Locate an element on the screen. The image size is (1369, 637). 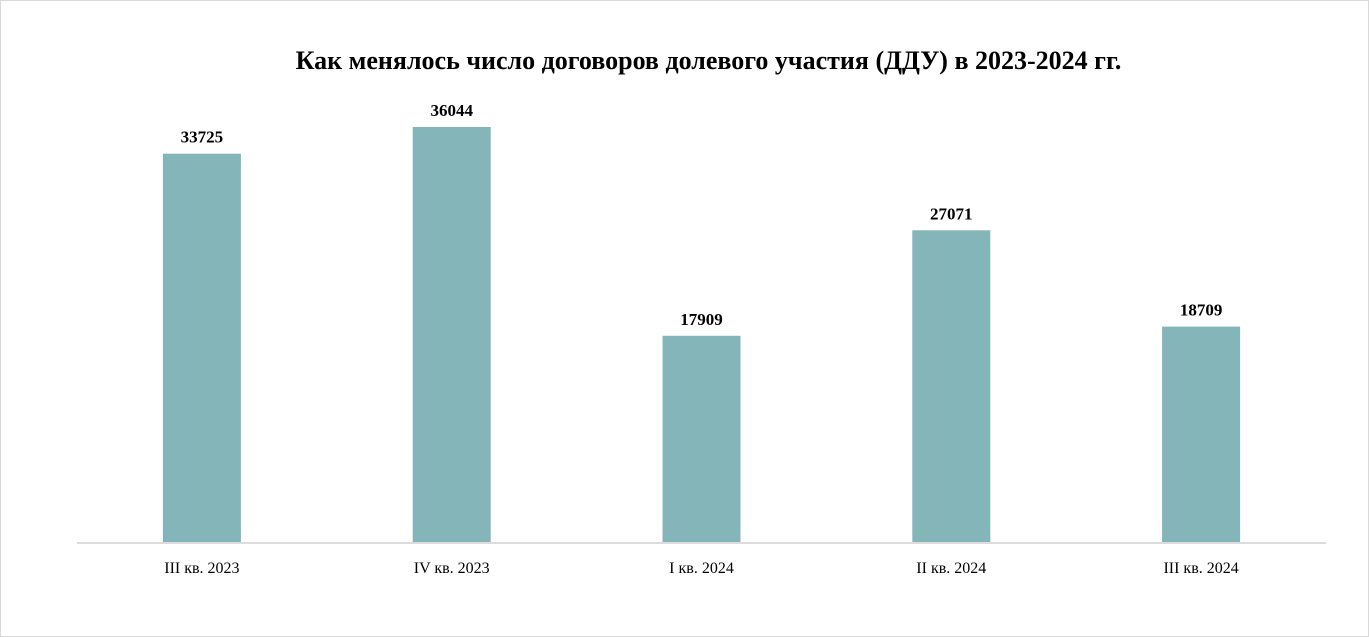
x-tick-label-5: III кв. 2024 is located at coordinates (1200, 568).